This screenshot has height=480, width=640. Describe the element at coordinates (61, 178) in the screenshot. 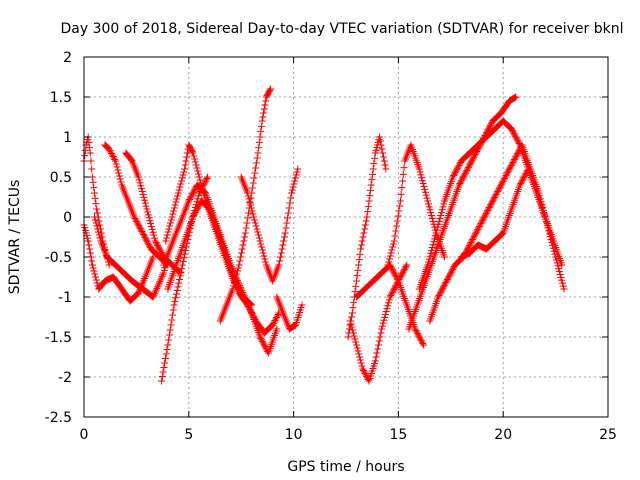

I see `y-tick-label: 0.5` at that location.